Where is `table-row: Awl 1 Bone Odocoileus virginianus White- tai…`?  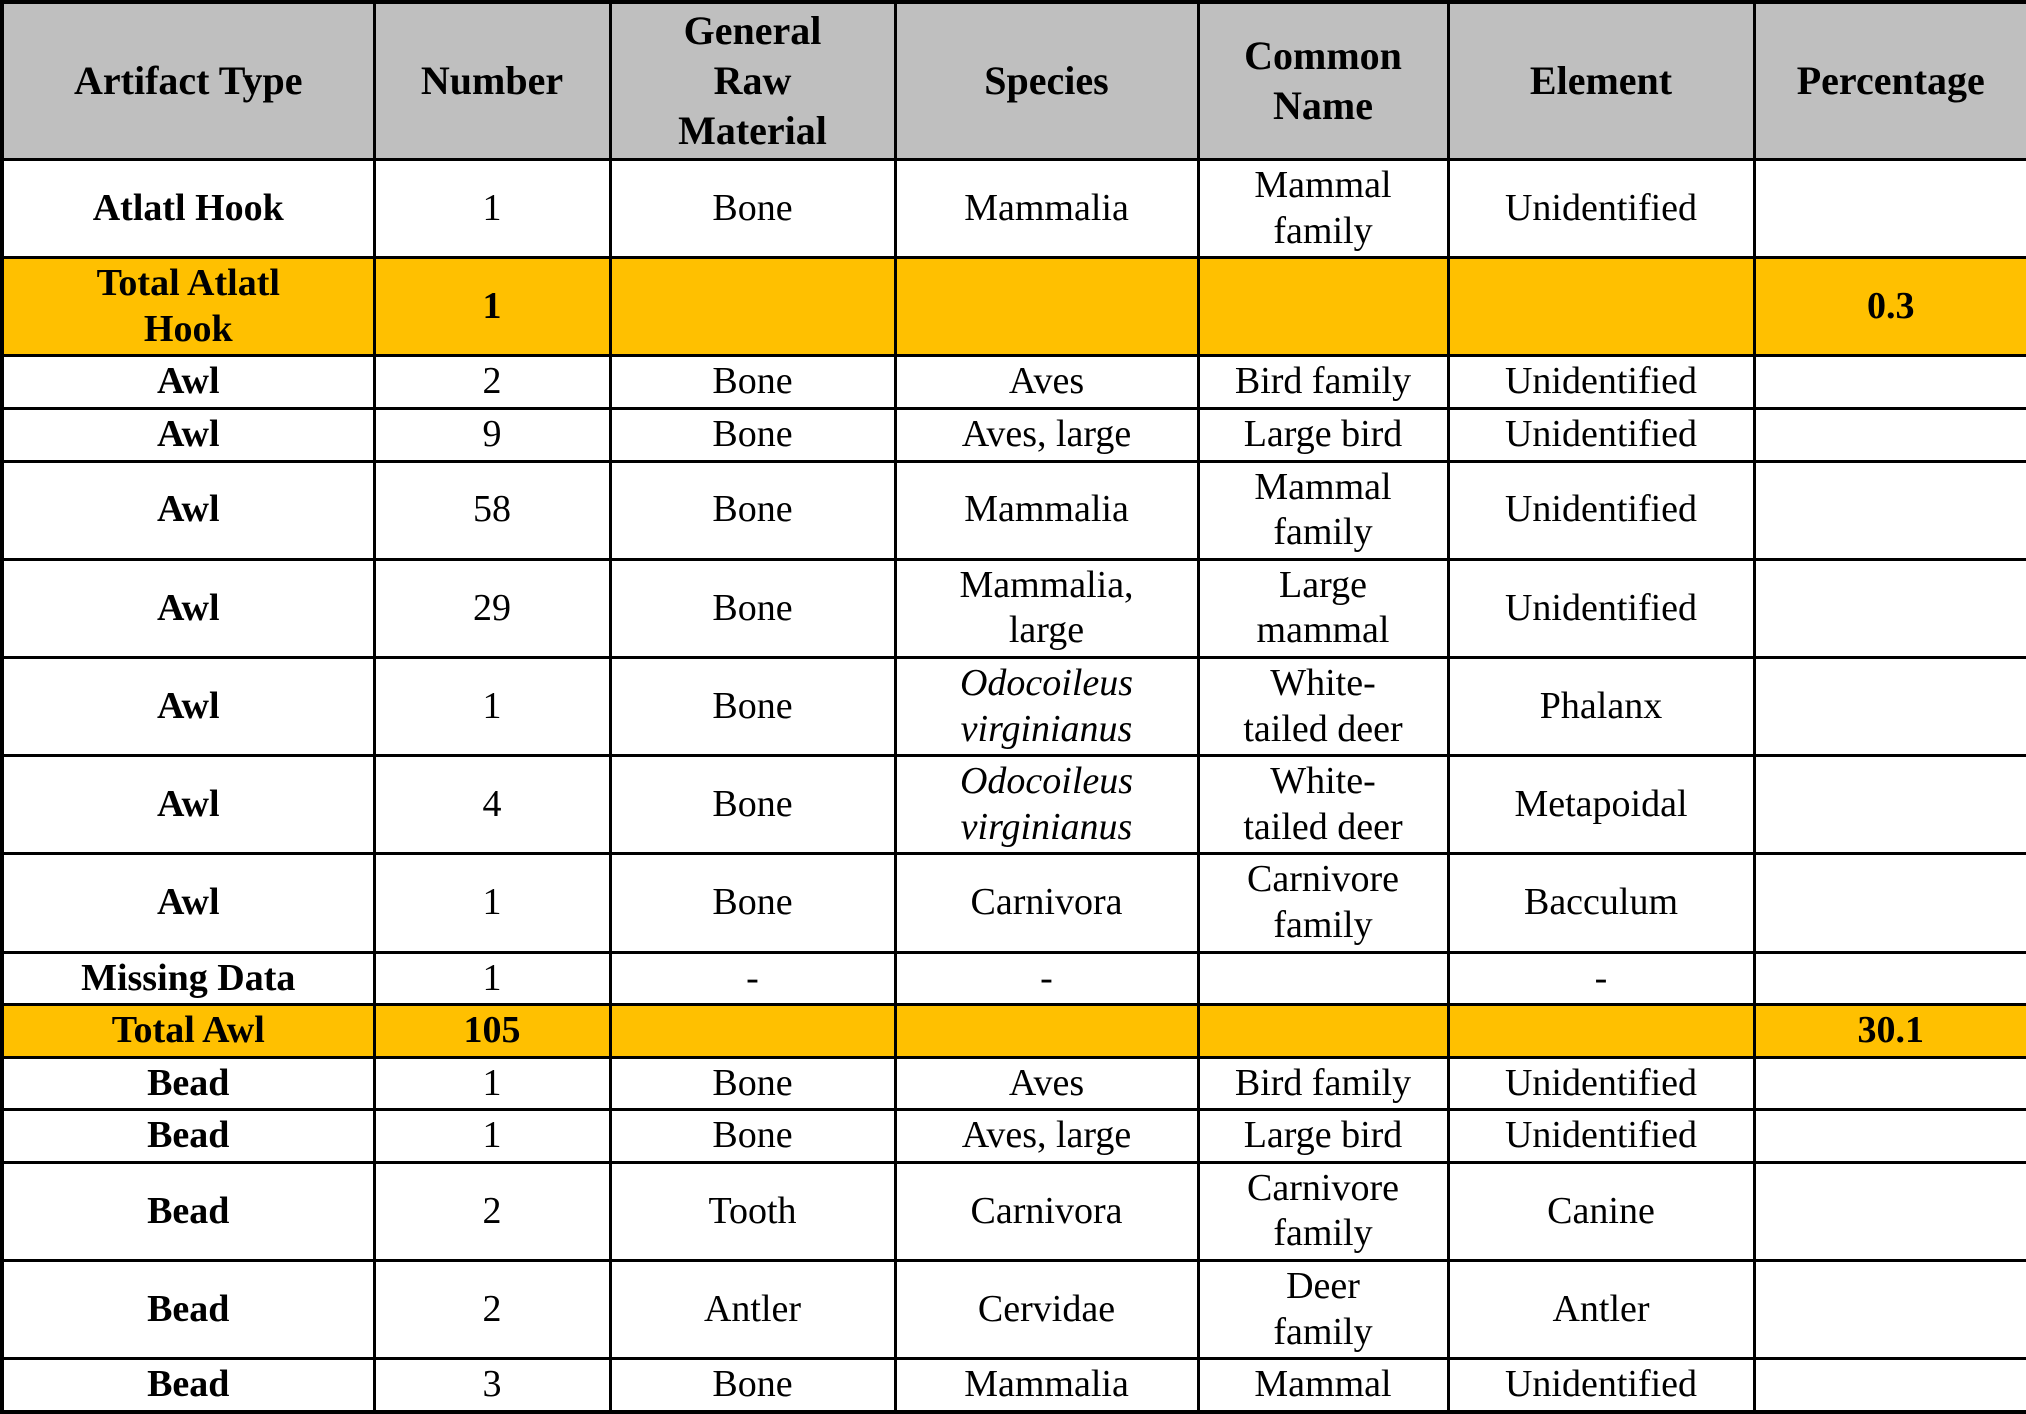
table-row: Awl 1 Bone Odocoileus virginianus White- tai… is located at coordinates (1013, 706).